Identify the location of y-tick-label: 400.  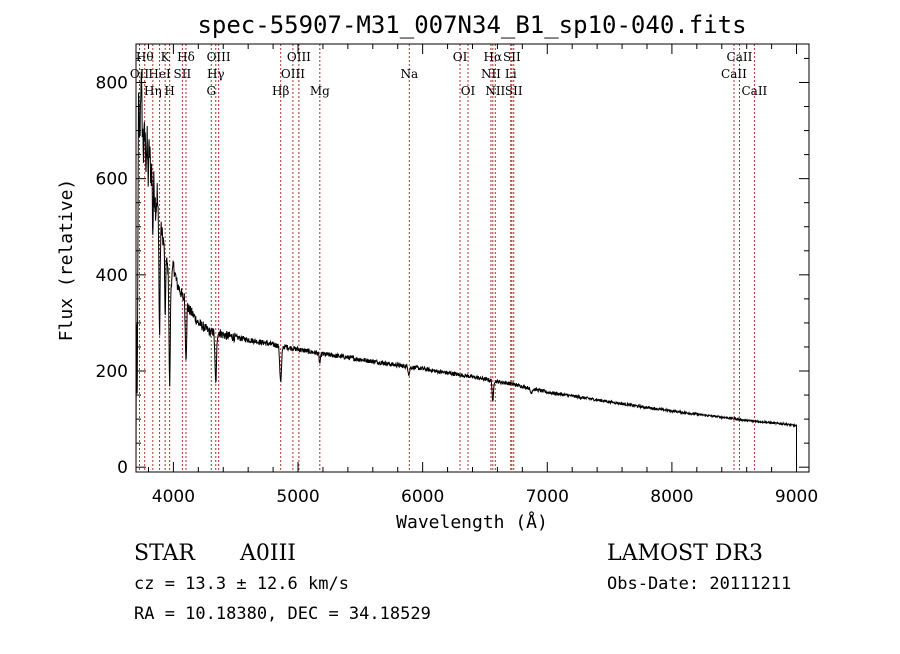
(112, 276).